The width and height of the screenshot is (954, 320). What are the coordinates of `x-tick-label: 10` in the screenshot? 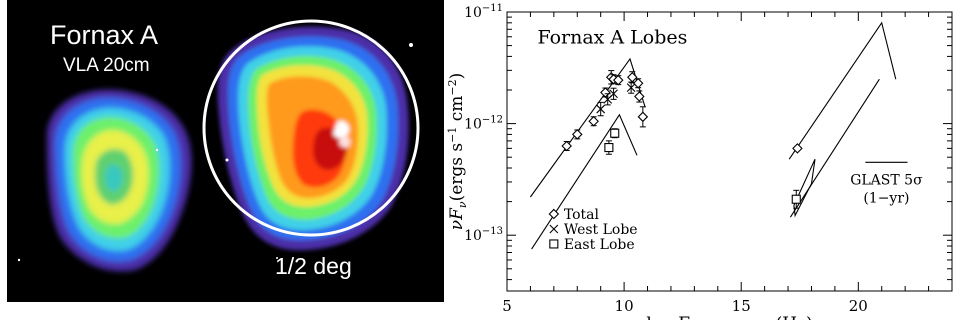 It's located at (624, 306).